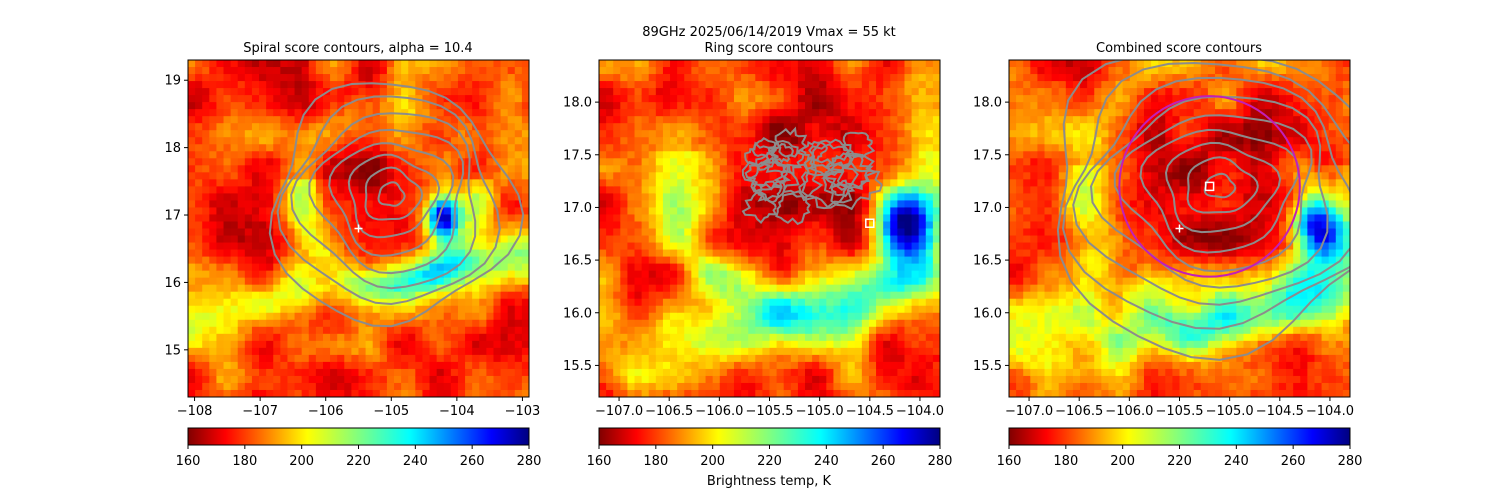 Image resolution: width=1500 pixels, height=500 pixels. What do you see at coordinates (391, 411) in the screenshot?
I see `x-tick-label: −105` at bounding box center [391, 411].